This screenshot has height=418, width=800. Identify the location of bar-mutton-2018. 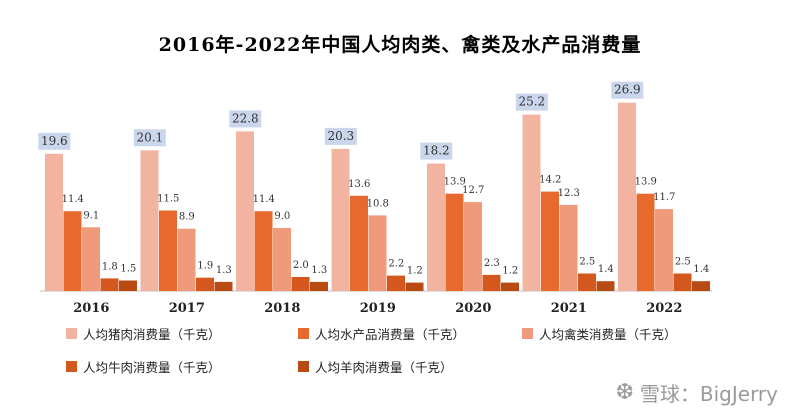
(319, 286).